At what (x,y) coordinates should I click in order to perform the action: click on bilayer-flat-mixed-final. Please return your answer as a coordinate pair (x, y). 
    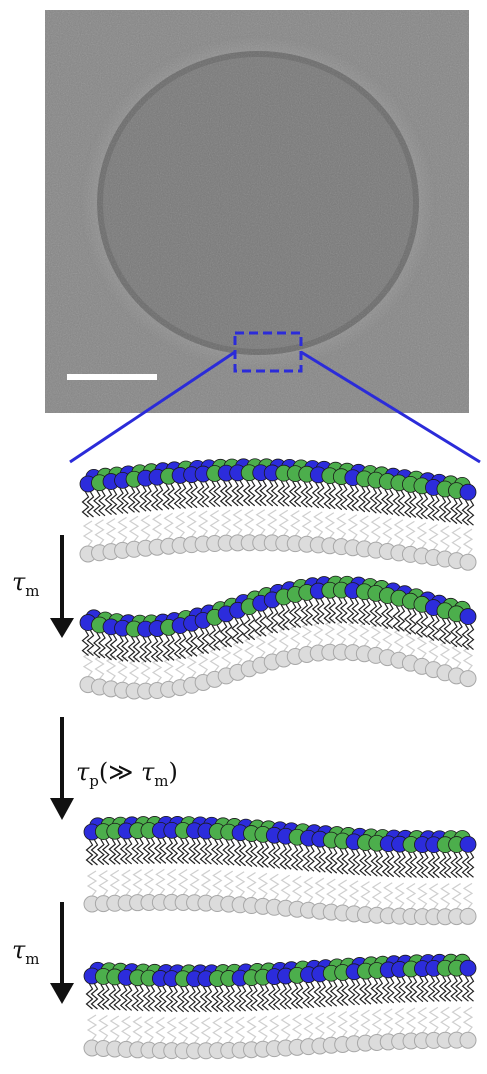
    Looking at the image, I should click on (280, 1006).